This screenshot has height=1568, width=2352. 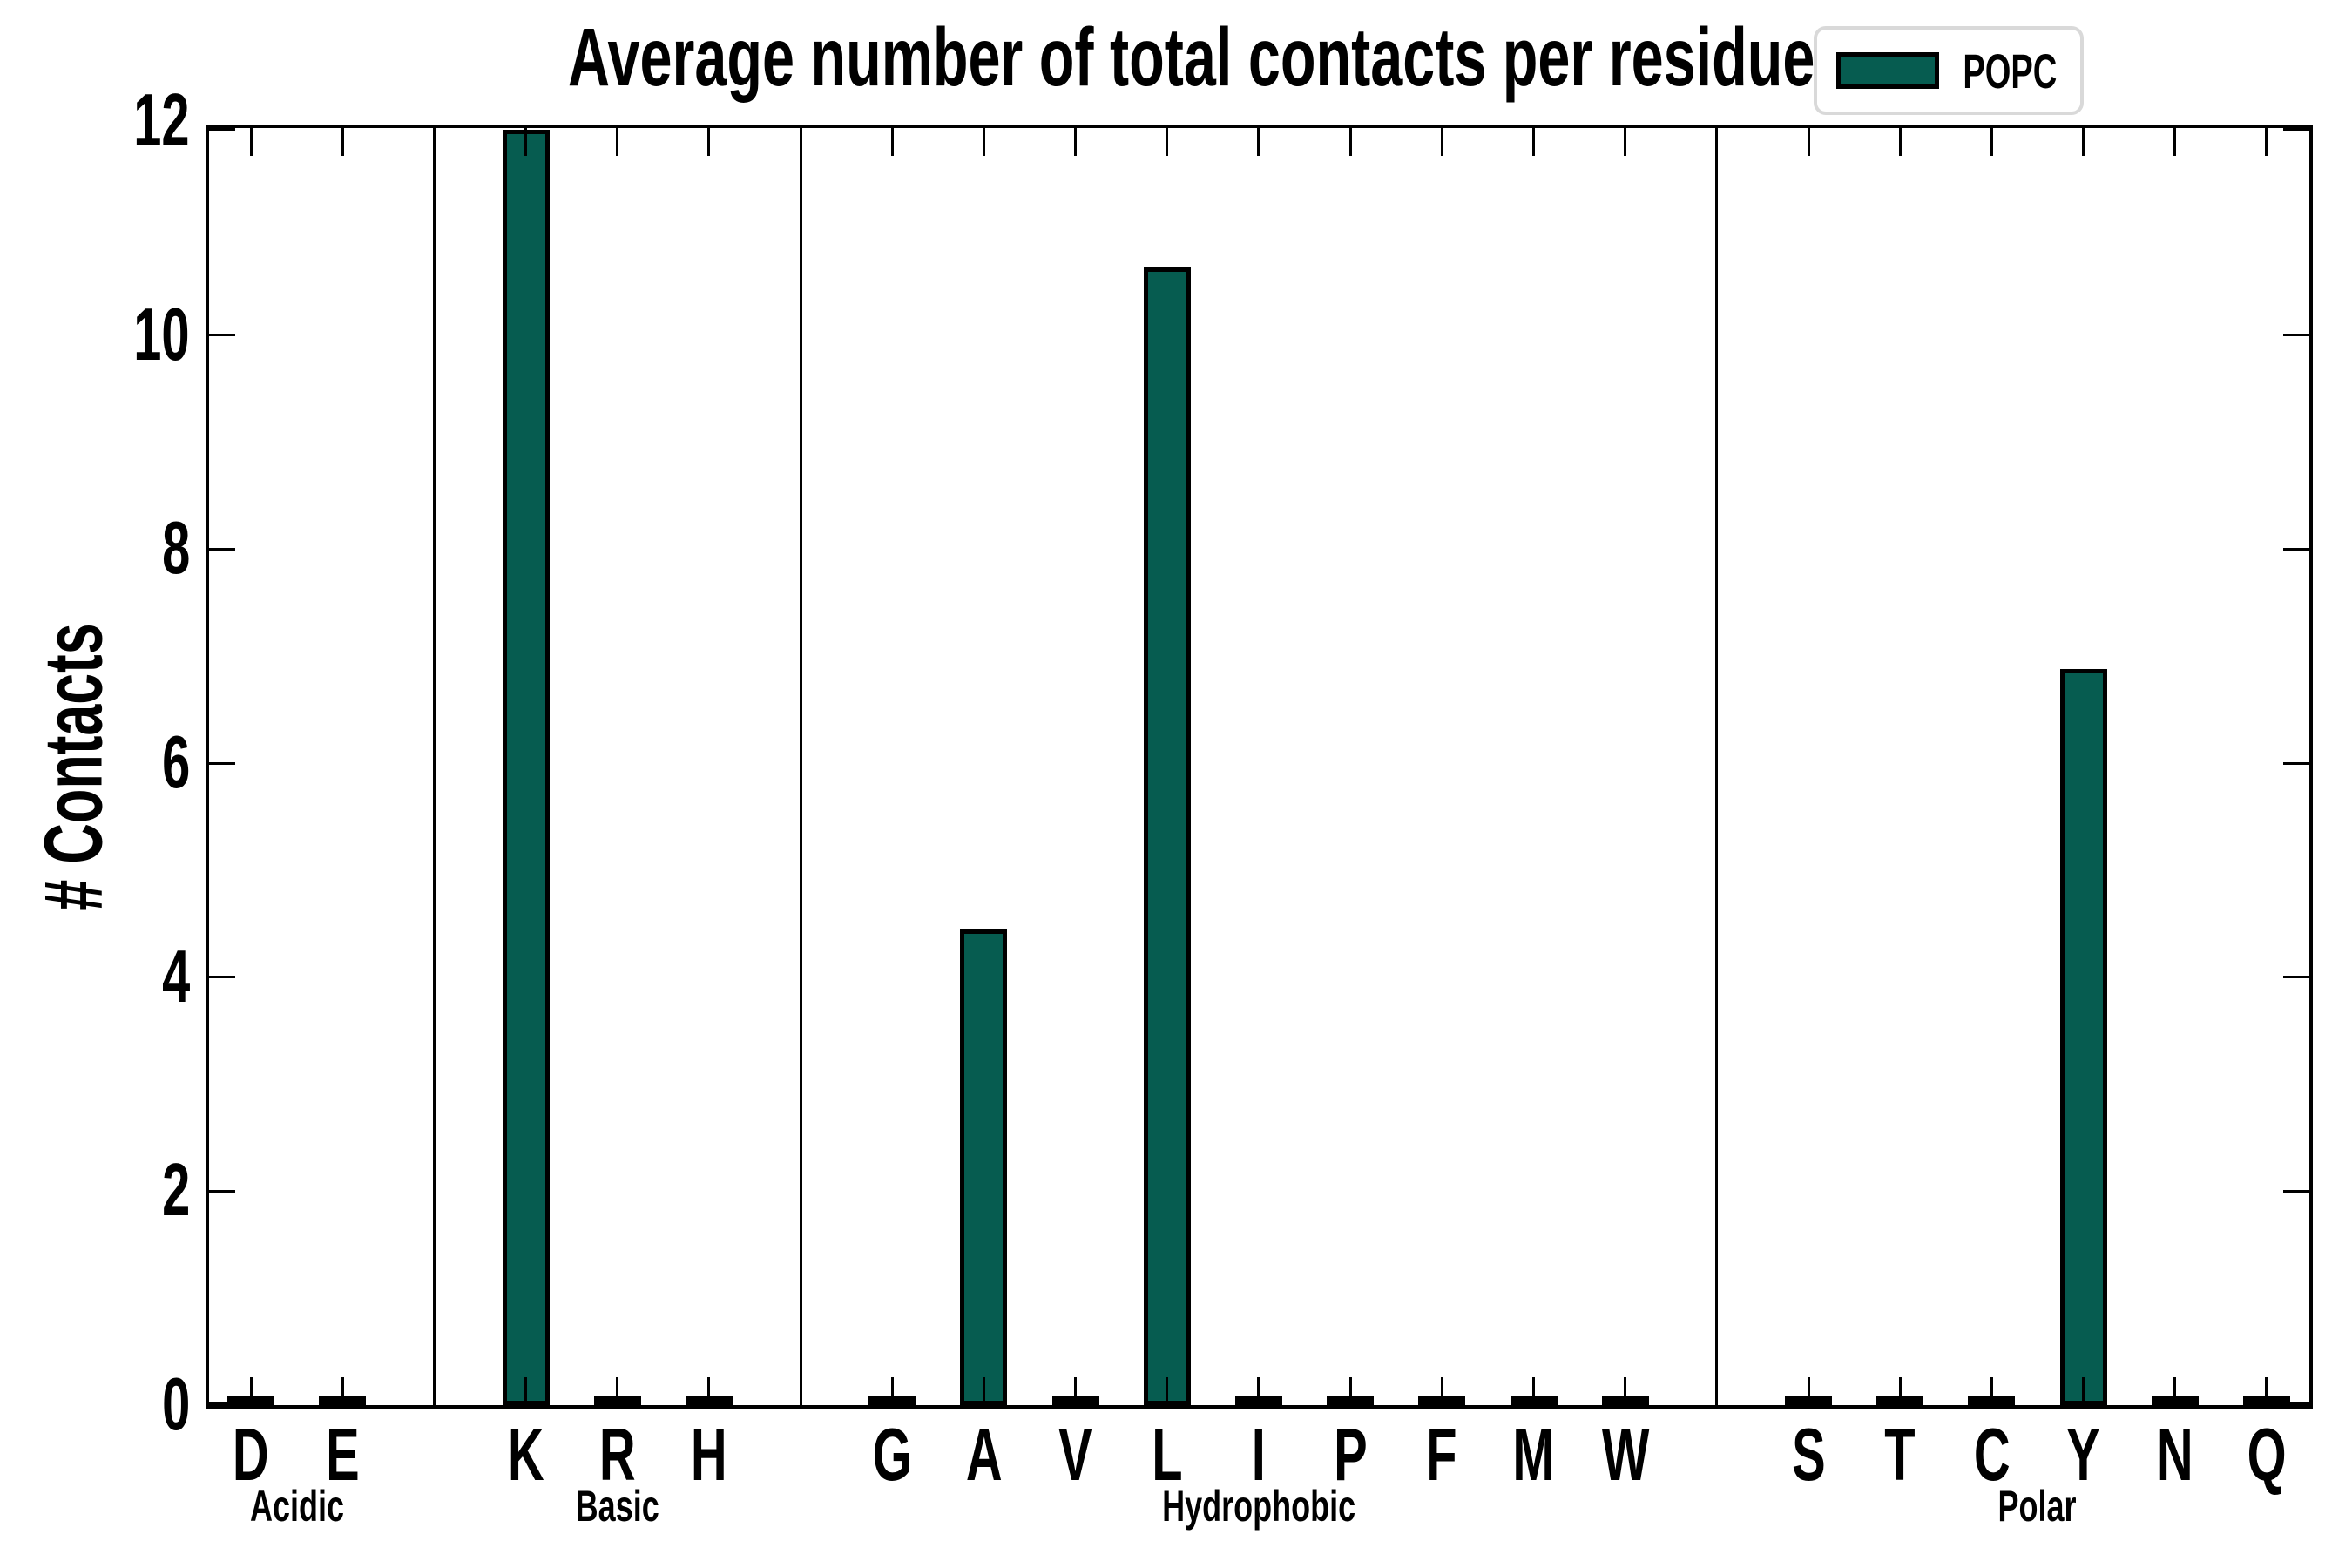 I want to click on x-tick-label-P: P, so click(x=1350, y=1456).